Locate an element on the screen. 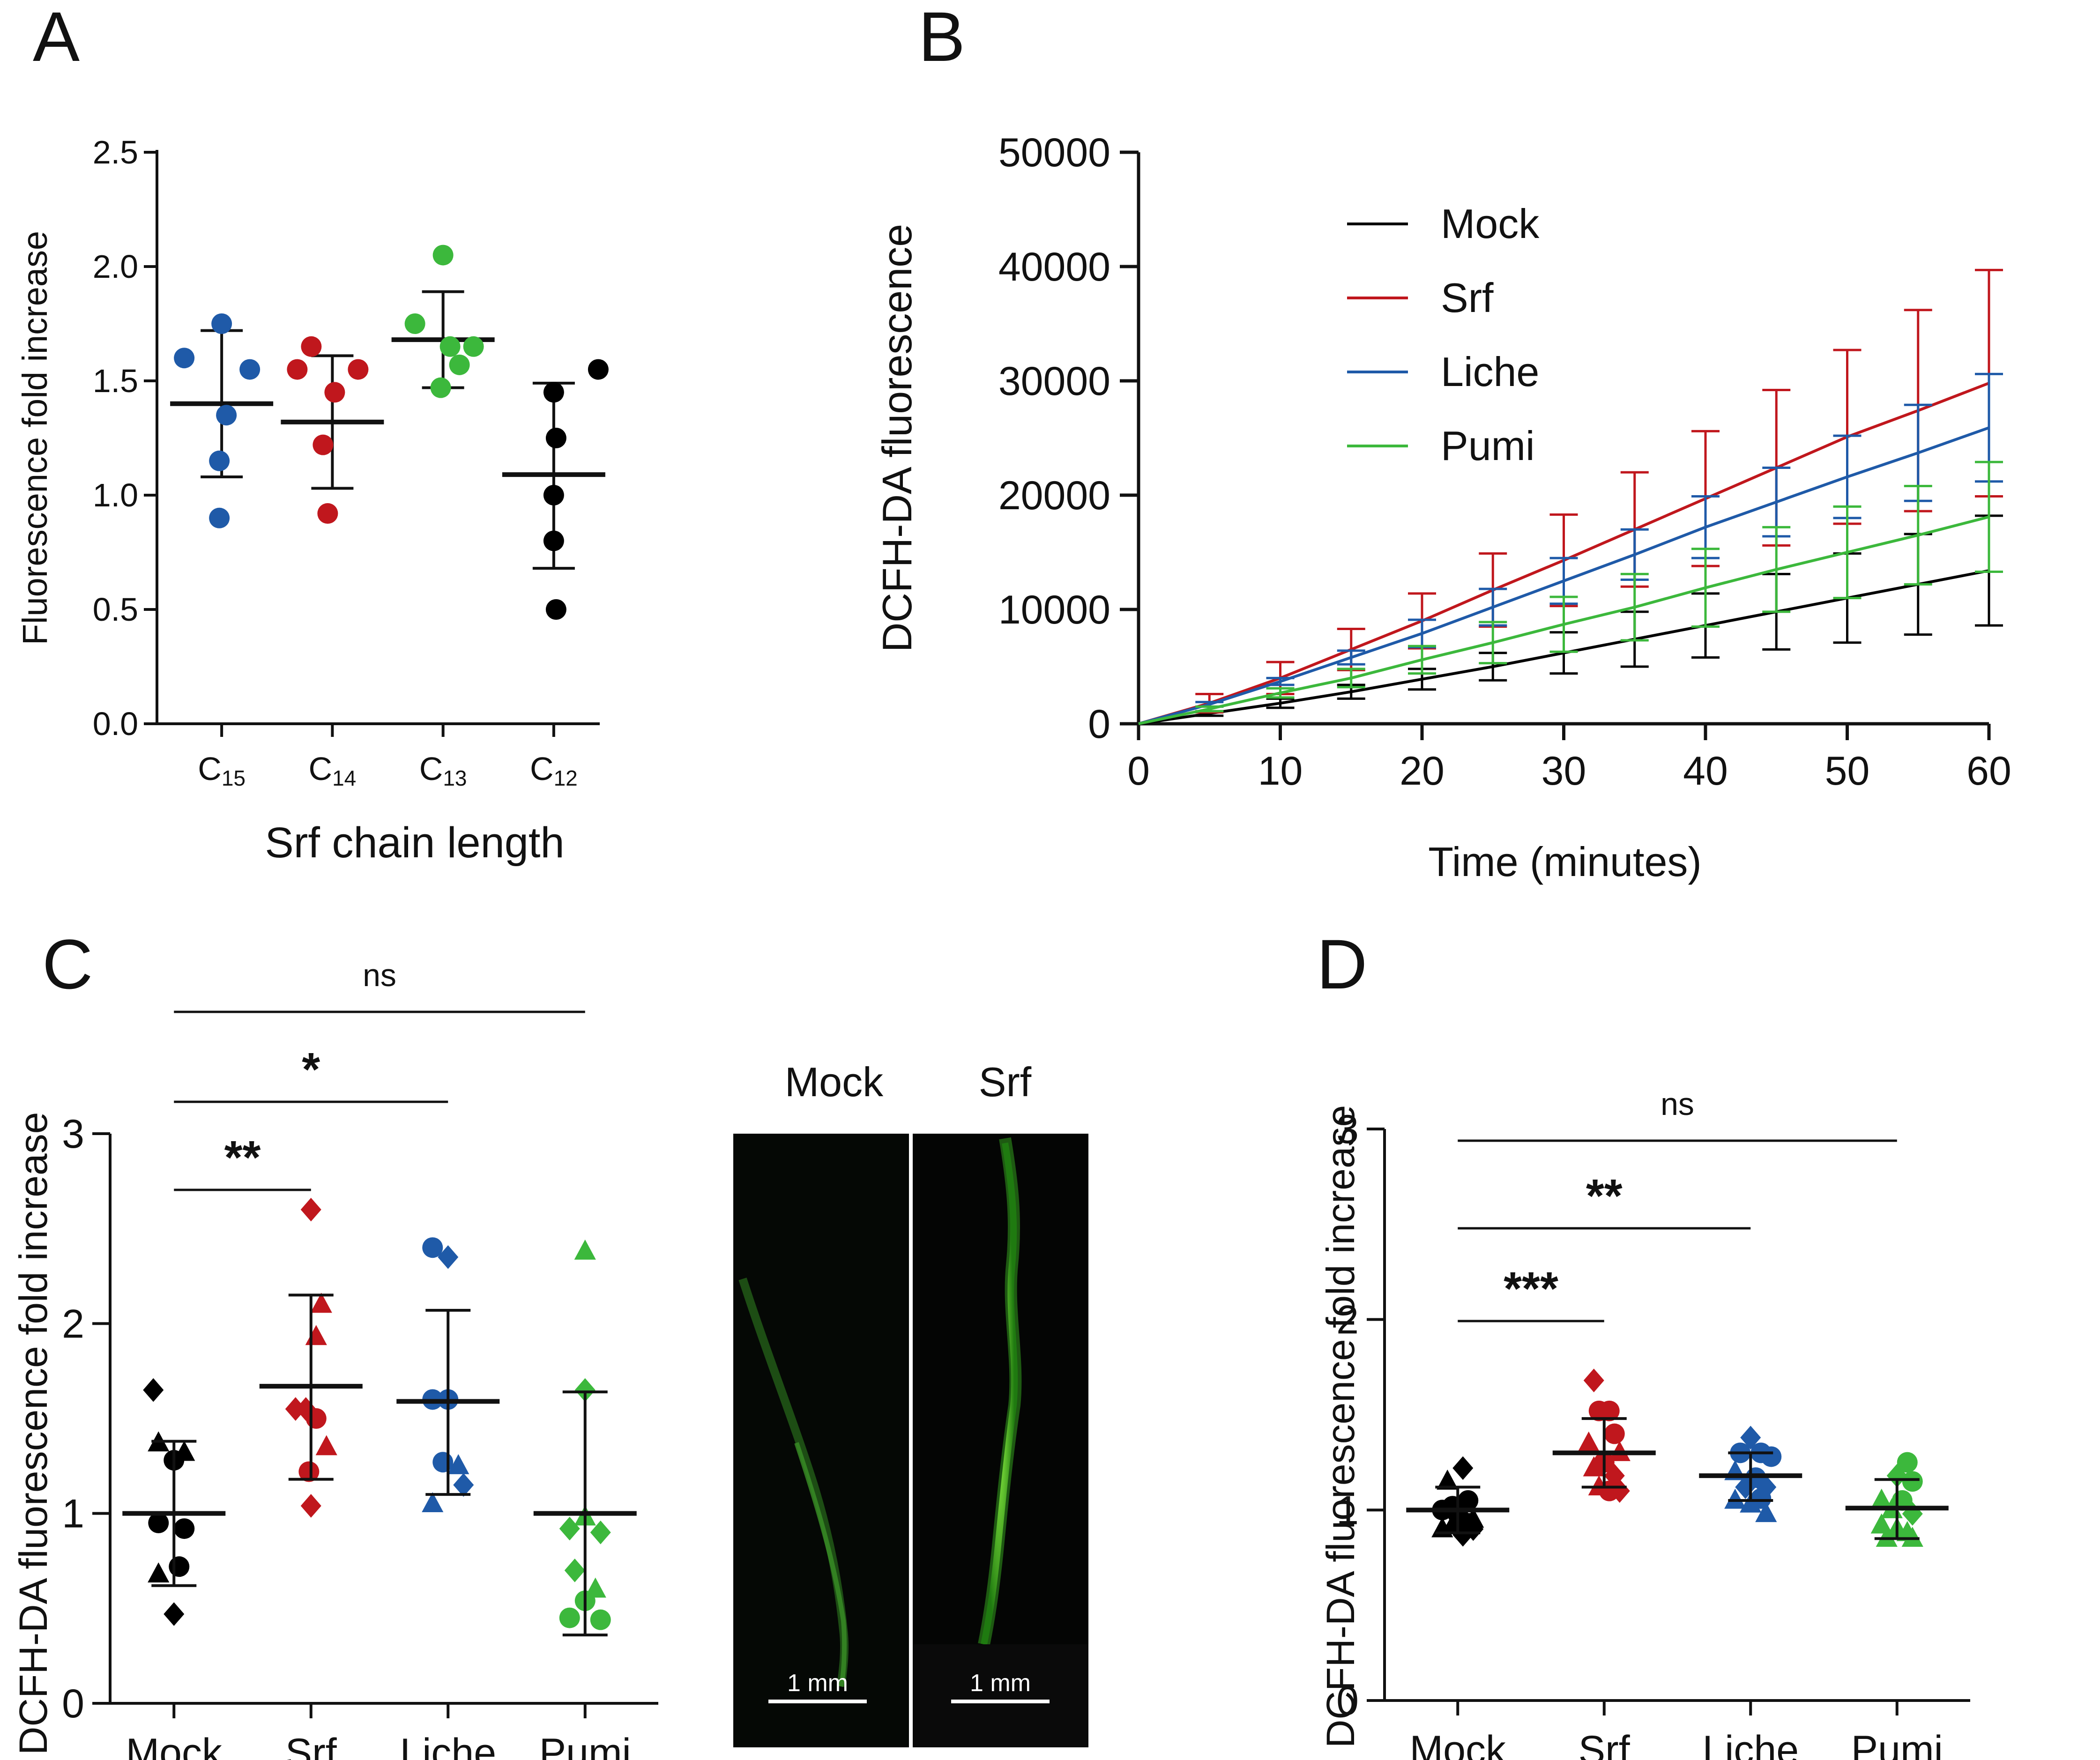 The width and height of the screenshot is (2100, 1760). srf-root-glow is located at coordinates (999, 1393).